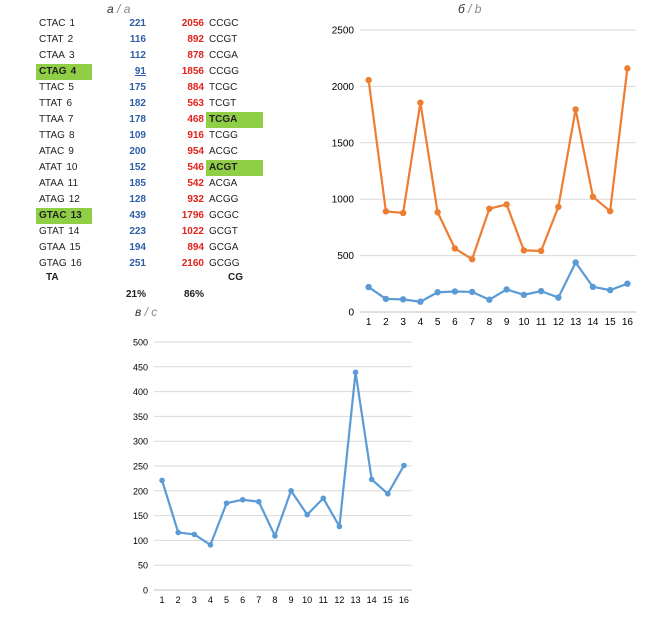  What do you see at coordinates (71, 55) in the screenshot?
I see `ta-motif-number: 3` at bounding box center [71, 55].